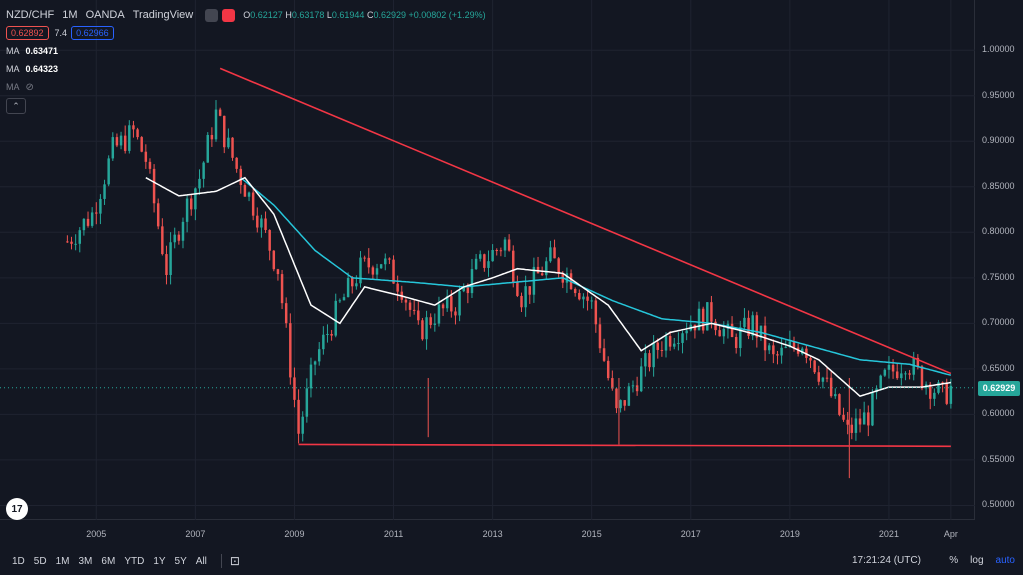 This screenshot has height=575, width=1023. Describe the element at coordinates (294, 534) in the screenshot. I see `time-tick: 2009` at that location.